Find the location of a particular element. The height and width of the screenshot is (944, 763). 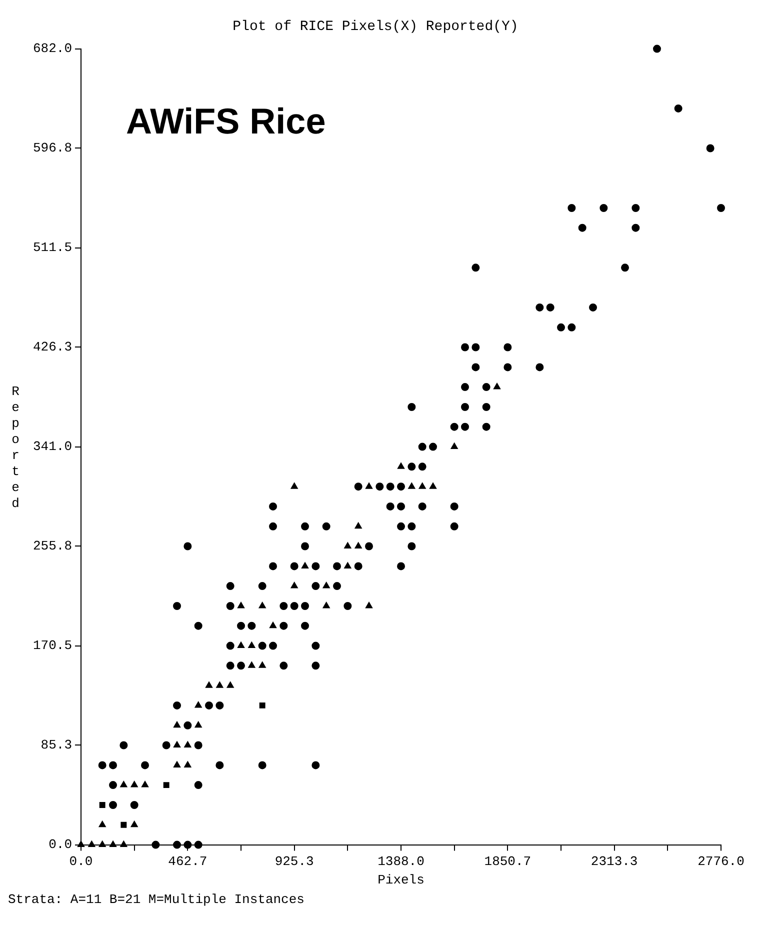

annotation: AWiFS Rice is located at coordinates (226, 121).